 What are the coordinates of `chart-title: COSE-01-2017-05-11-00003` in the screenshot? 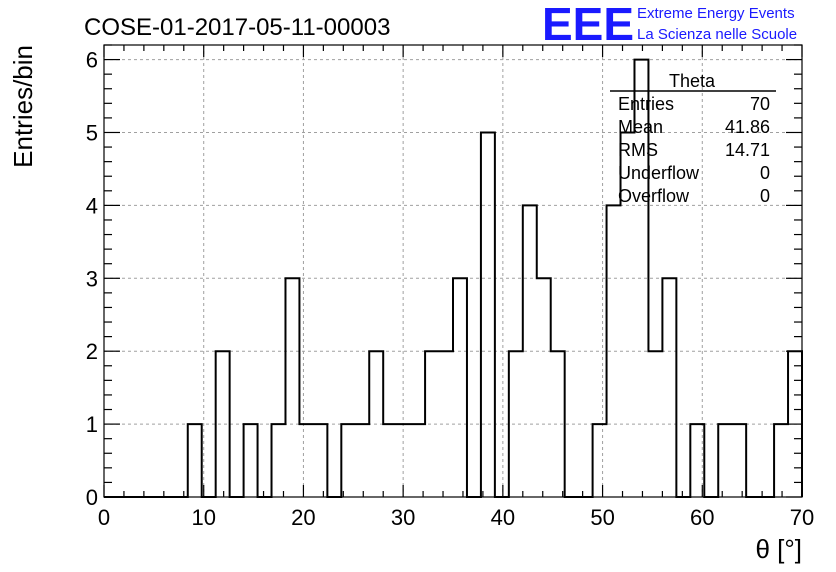 It's located at (237, 27).